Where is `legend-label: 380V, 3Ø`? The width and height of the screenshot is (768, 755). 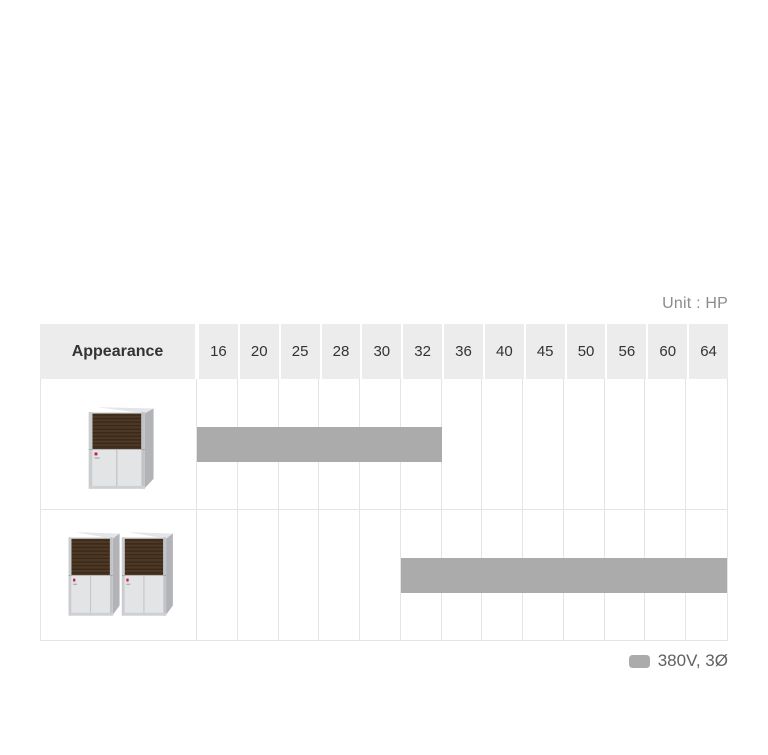 legend-label: 380V, 3Ø is located at coordinates (692, 660).